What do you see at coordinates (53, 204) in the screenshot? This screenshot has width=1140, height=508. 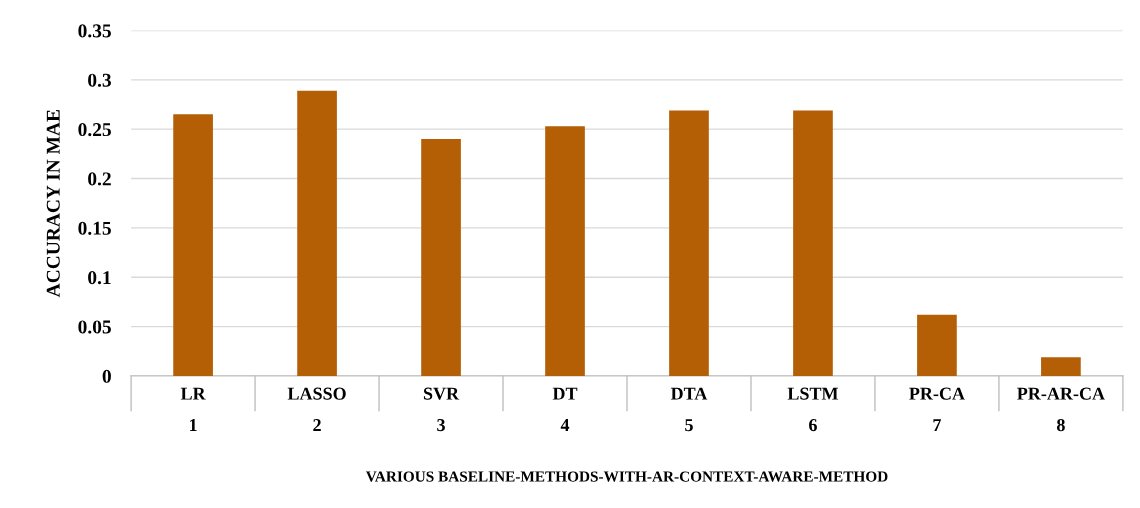 I see `y-axis-title: ACCURACY IN MAE` at bounding box center [53, 204].